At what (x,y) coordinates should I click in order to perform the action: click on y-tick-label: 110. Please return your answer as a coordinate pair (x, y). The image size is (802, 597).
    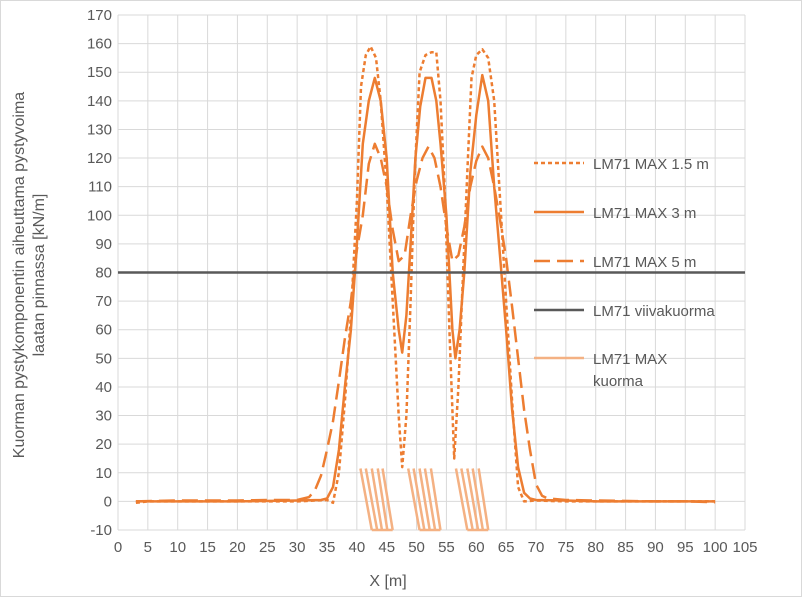
    Looking at the image, I should click on (100, 187).